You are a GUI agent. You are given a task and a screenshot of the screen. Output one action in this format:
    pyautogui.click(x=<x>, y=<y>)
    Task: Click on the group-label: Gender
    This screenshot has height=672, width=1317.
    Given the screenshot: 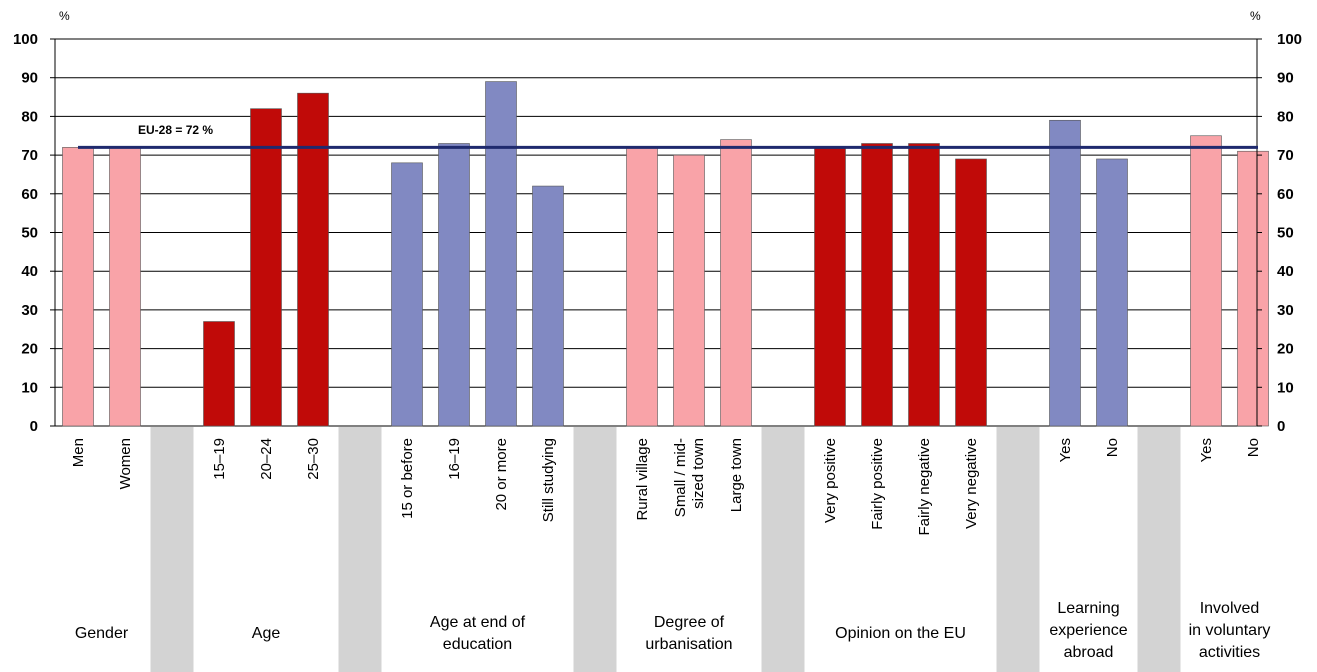 What is the action you would take?
    pyautogui.click(x=102, y=633)
    